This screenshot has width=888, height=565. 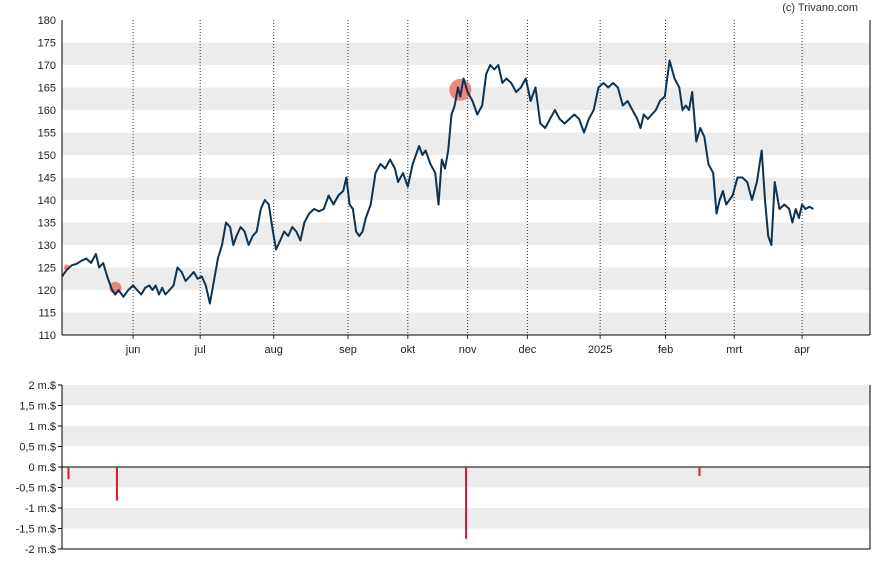 I want to click on x-tick-label: jun, so click(x=133, y=350).